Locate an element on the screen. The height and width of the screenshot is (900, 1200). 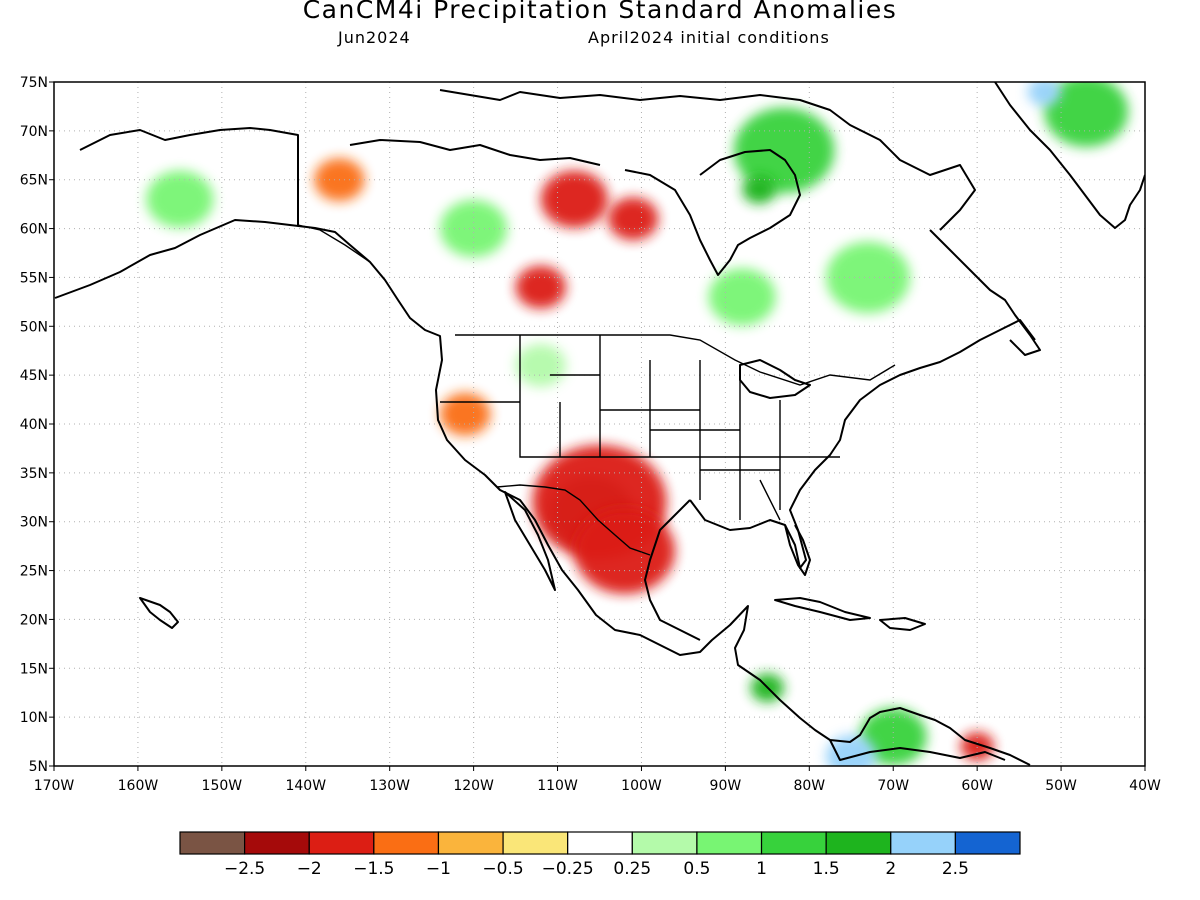
colorbar: −2.5 −2 −1.5 −1 −0.5 −0.25 0.25 0.5 1 1.5 2 2.5 is located at coordinates (600, 855).